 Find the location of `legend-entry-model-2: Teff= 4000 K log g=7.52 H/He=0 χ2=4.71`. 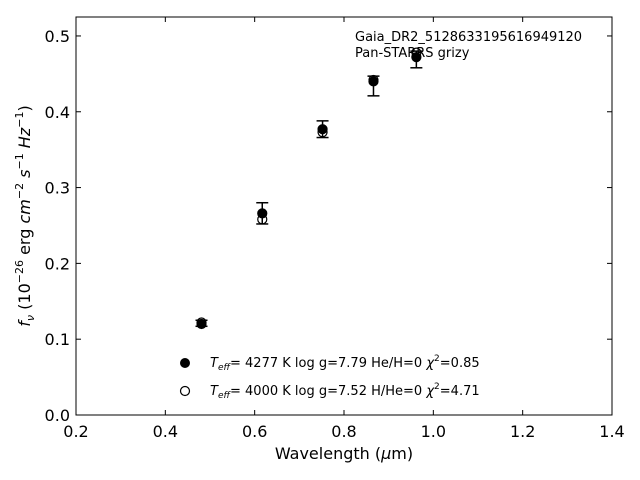

legend-entry-model-2: Teff= 4000 K log g=7.52 H/He=0 χ2=4.71 is located at coordinates (345, 391).